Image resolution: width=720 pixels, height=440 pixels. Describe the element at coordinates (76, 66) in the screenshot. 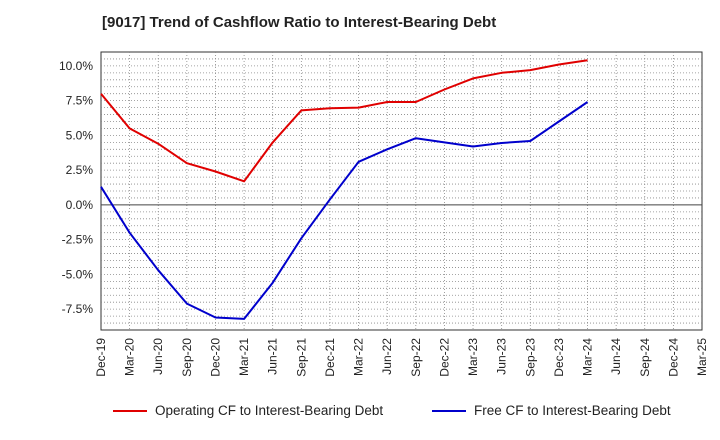

I see `y-tick-label: 10.0%` at that location.